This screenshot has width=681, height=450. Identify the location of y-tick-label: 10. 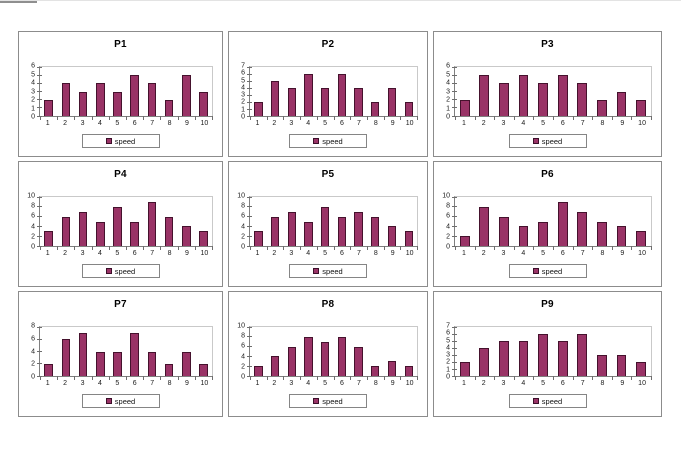
(446, 196).